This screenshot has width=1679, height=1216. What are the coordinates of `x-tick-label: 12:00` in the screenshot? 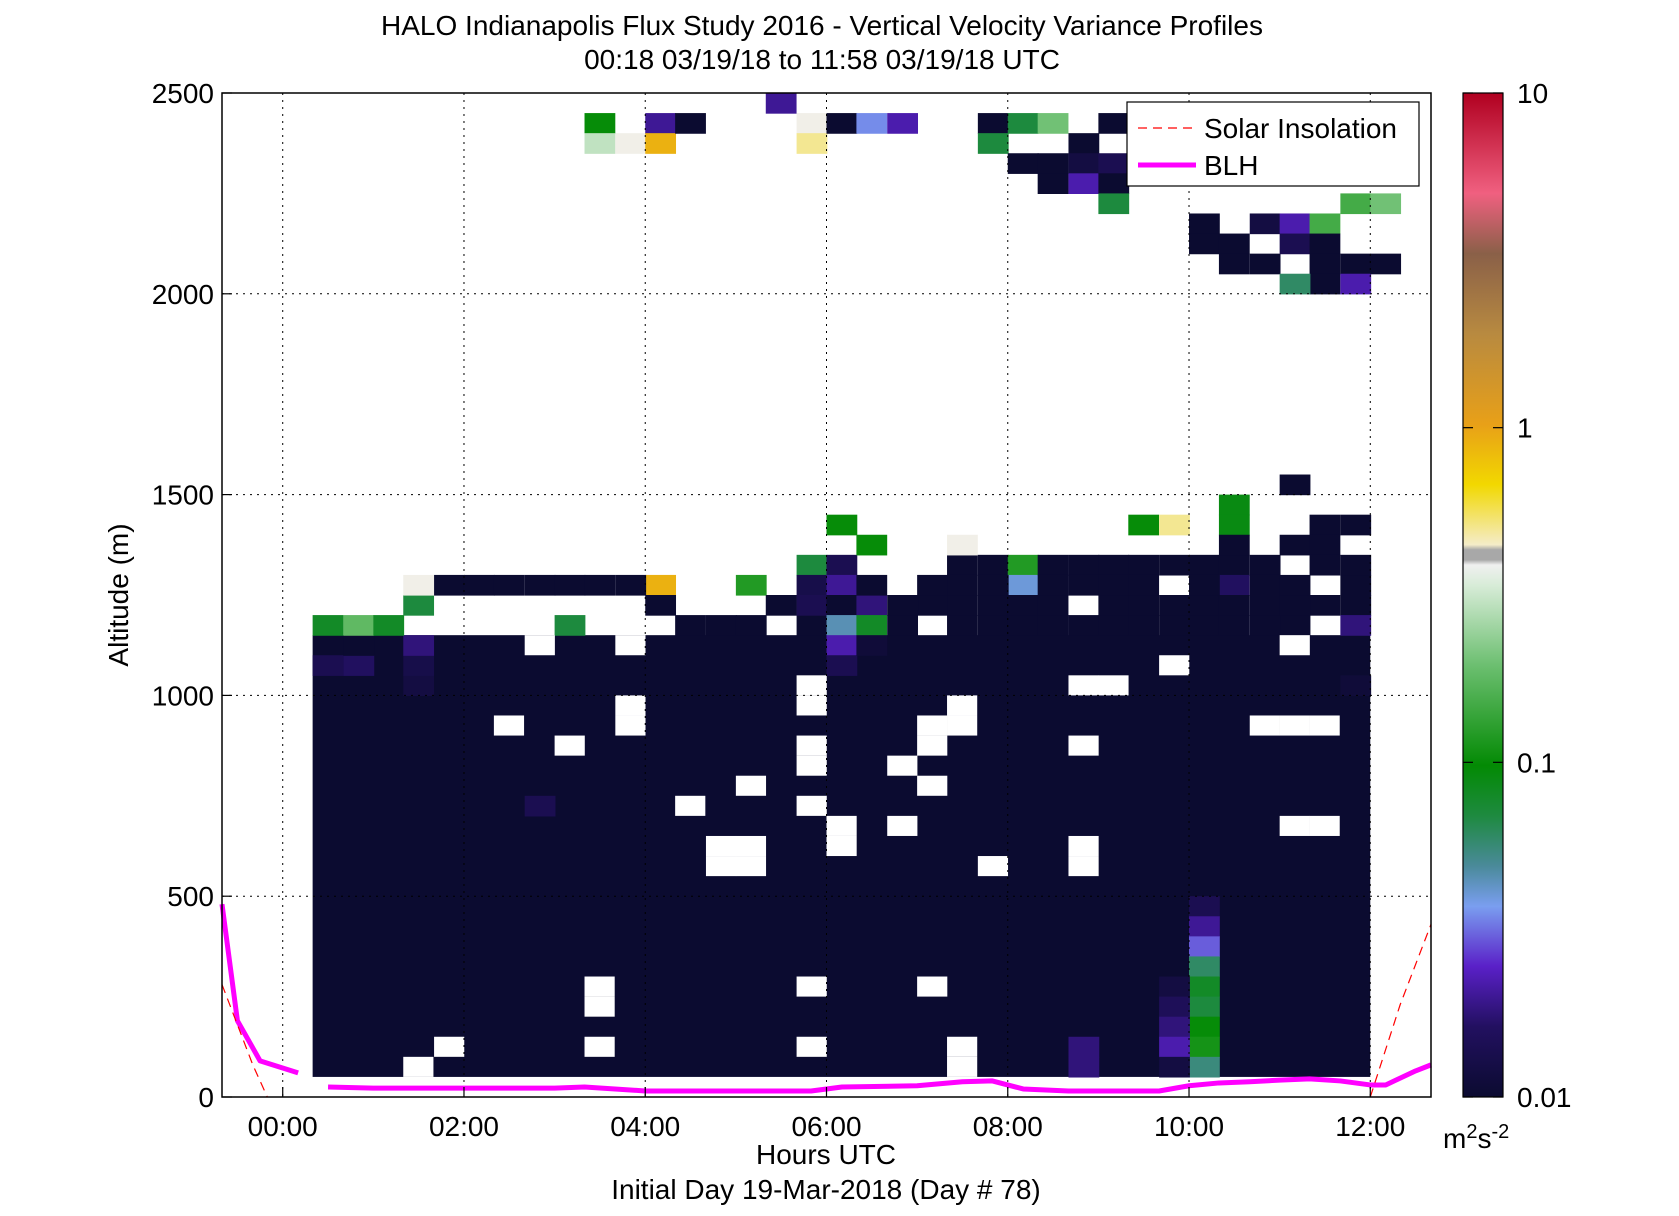 It's located at (1370, 1126).